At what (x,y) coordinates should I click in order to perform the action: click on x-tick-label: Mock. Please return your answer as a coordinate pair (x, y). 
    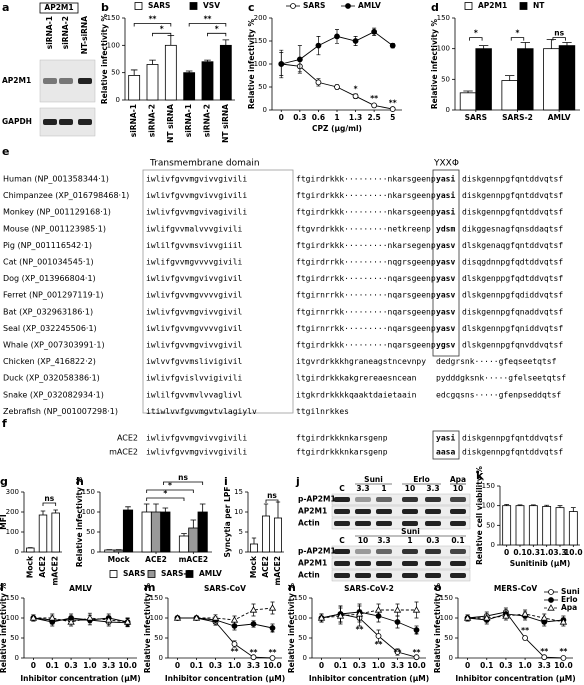
    Looking at the image, I should click on (253, 566).